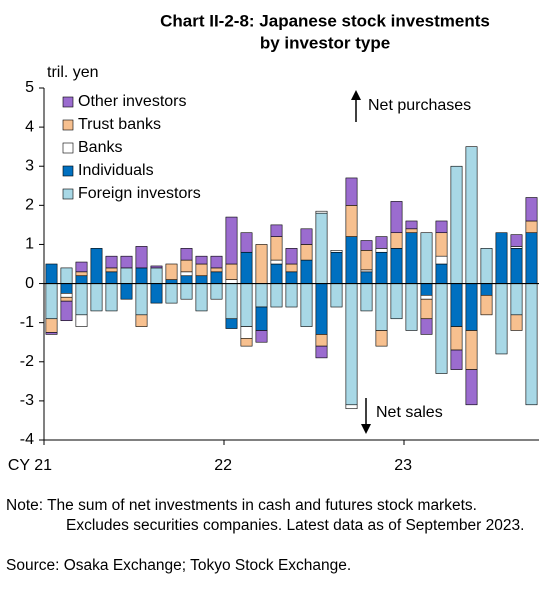 The height and width of the screenshot is (592, 545). What do you see at coordinates (27, 400) in the screenshot?
I see `y-tick-label: -3` at bounding box center [27, 400].